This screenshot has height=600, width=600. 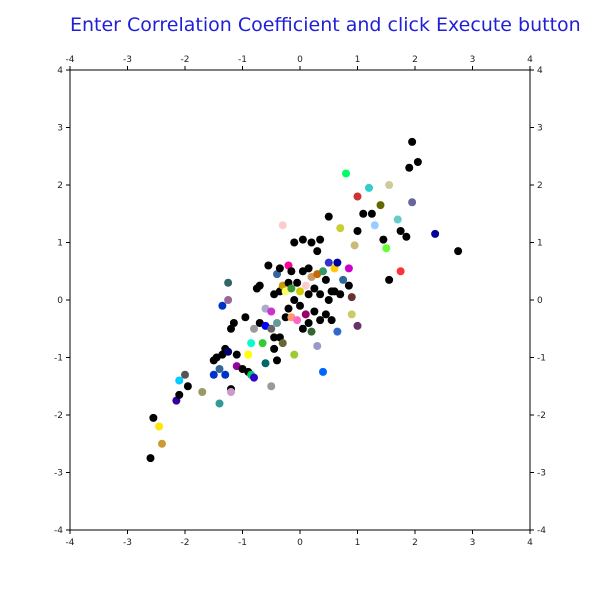 I want to click on y-tick-label-left: 0, so click(x=60, y=301).